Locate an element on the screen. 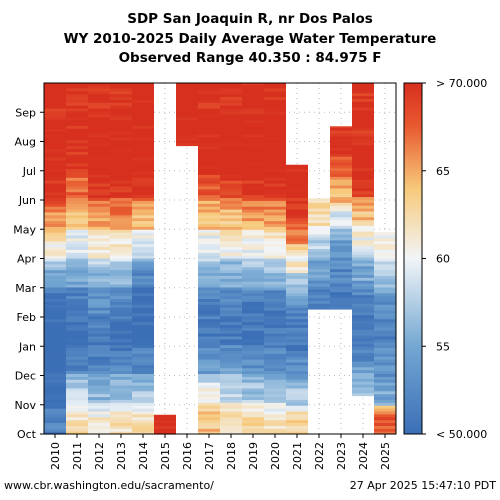  colorbar-tick-label: 55 is located at coordinates (443, 346).